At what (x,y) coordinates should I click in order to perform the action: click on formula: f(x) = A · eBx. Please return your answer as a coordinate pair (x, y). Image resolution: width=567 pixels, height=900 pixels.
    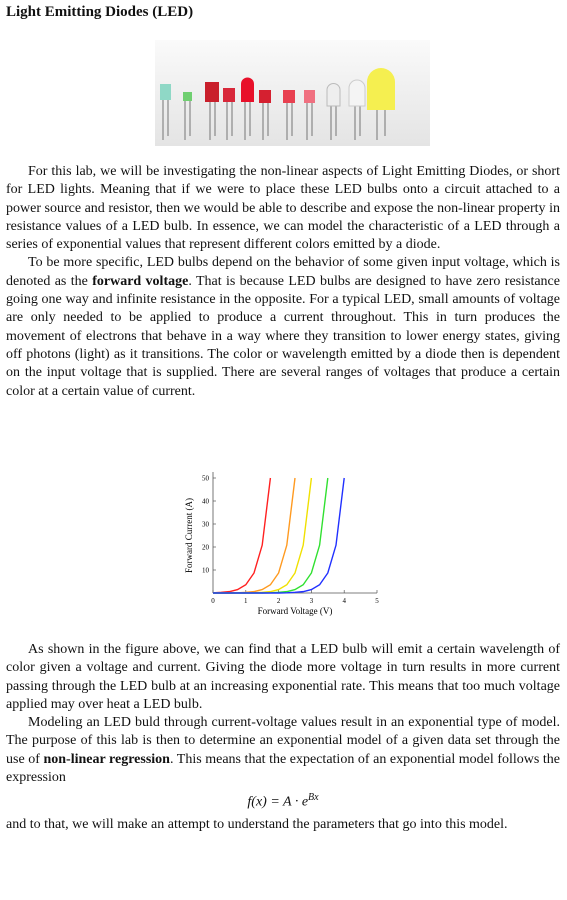
    Looking at the image, I should click on (283, 800).